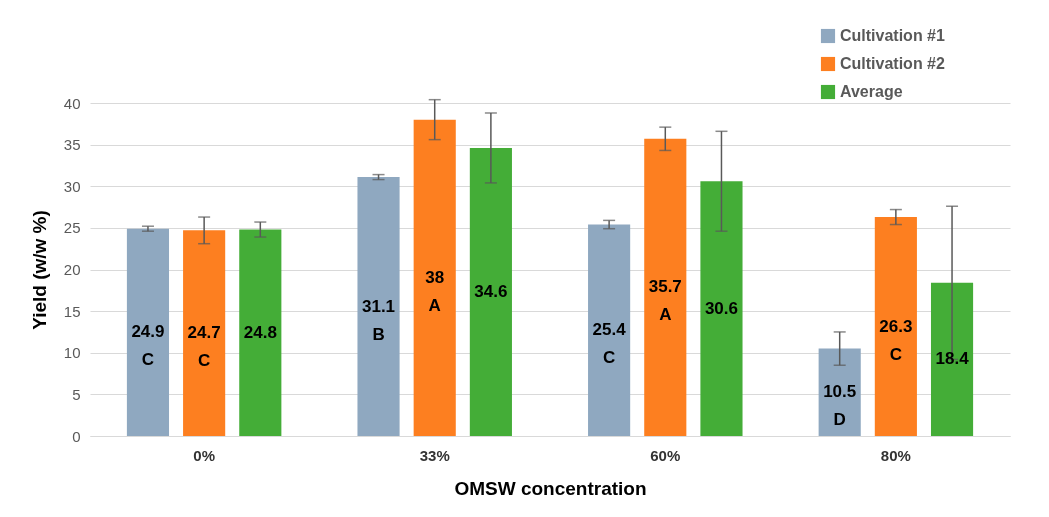 This screenshot has width=1049, height=517. Describe the element at coordinates (550, 488) in the screenshot. I see `x-axis-title: OMSW concentration` at that location.